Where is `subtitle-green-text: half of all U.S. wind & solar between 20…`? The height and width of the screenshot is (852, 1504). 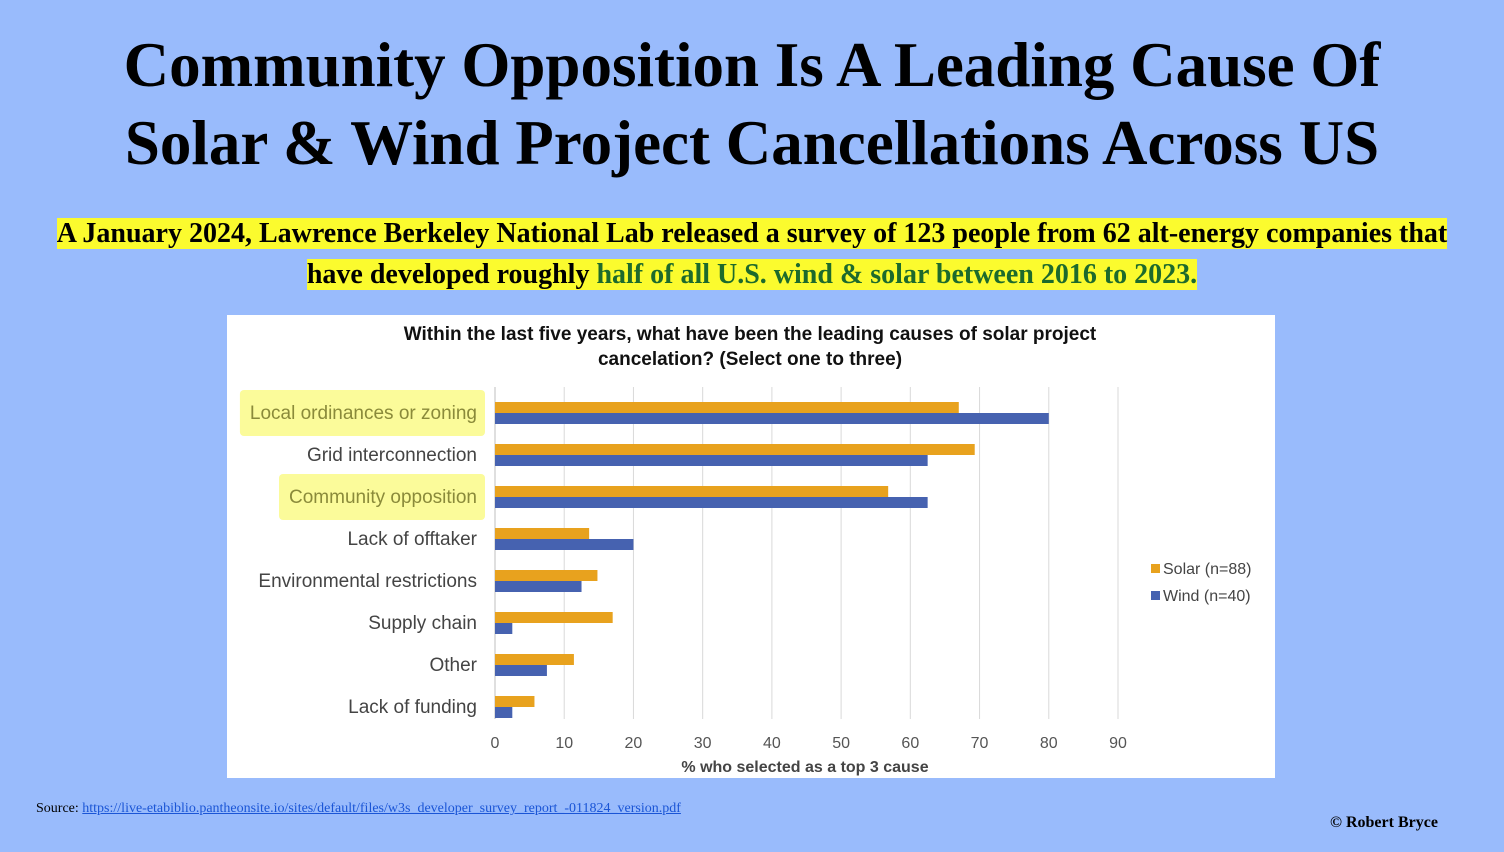 subtitle-green-text: half of all U.S. wind & solar between 20… is located at coordinates (897, 274).